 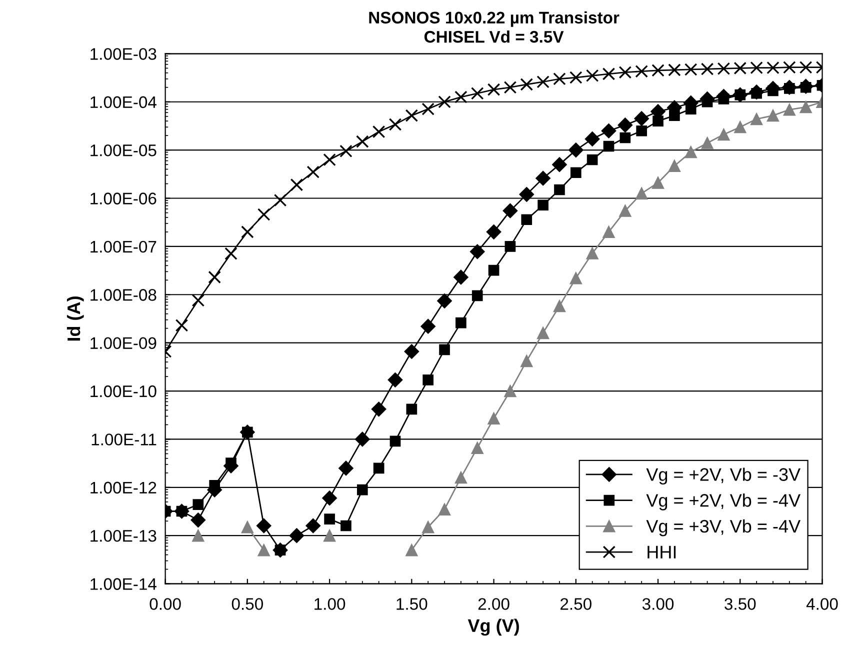 I want to click on y-tick-label: 1.00E-04, so click(x=123, y=102).